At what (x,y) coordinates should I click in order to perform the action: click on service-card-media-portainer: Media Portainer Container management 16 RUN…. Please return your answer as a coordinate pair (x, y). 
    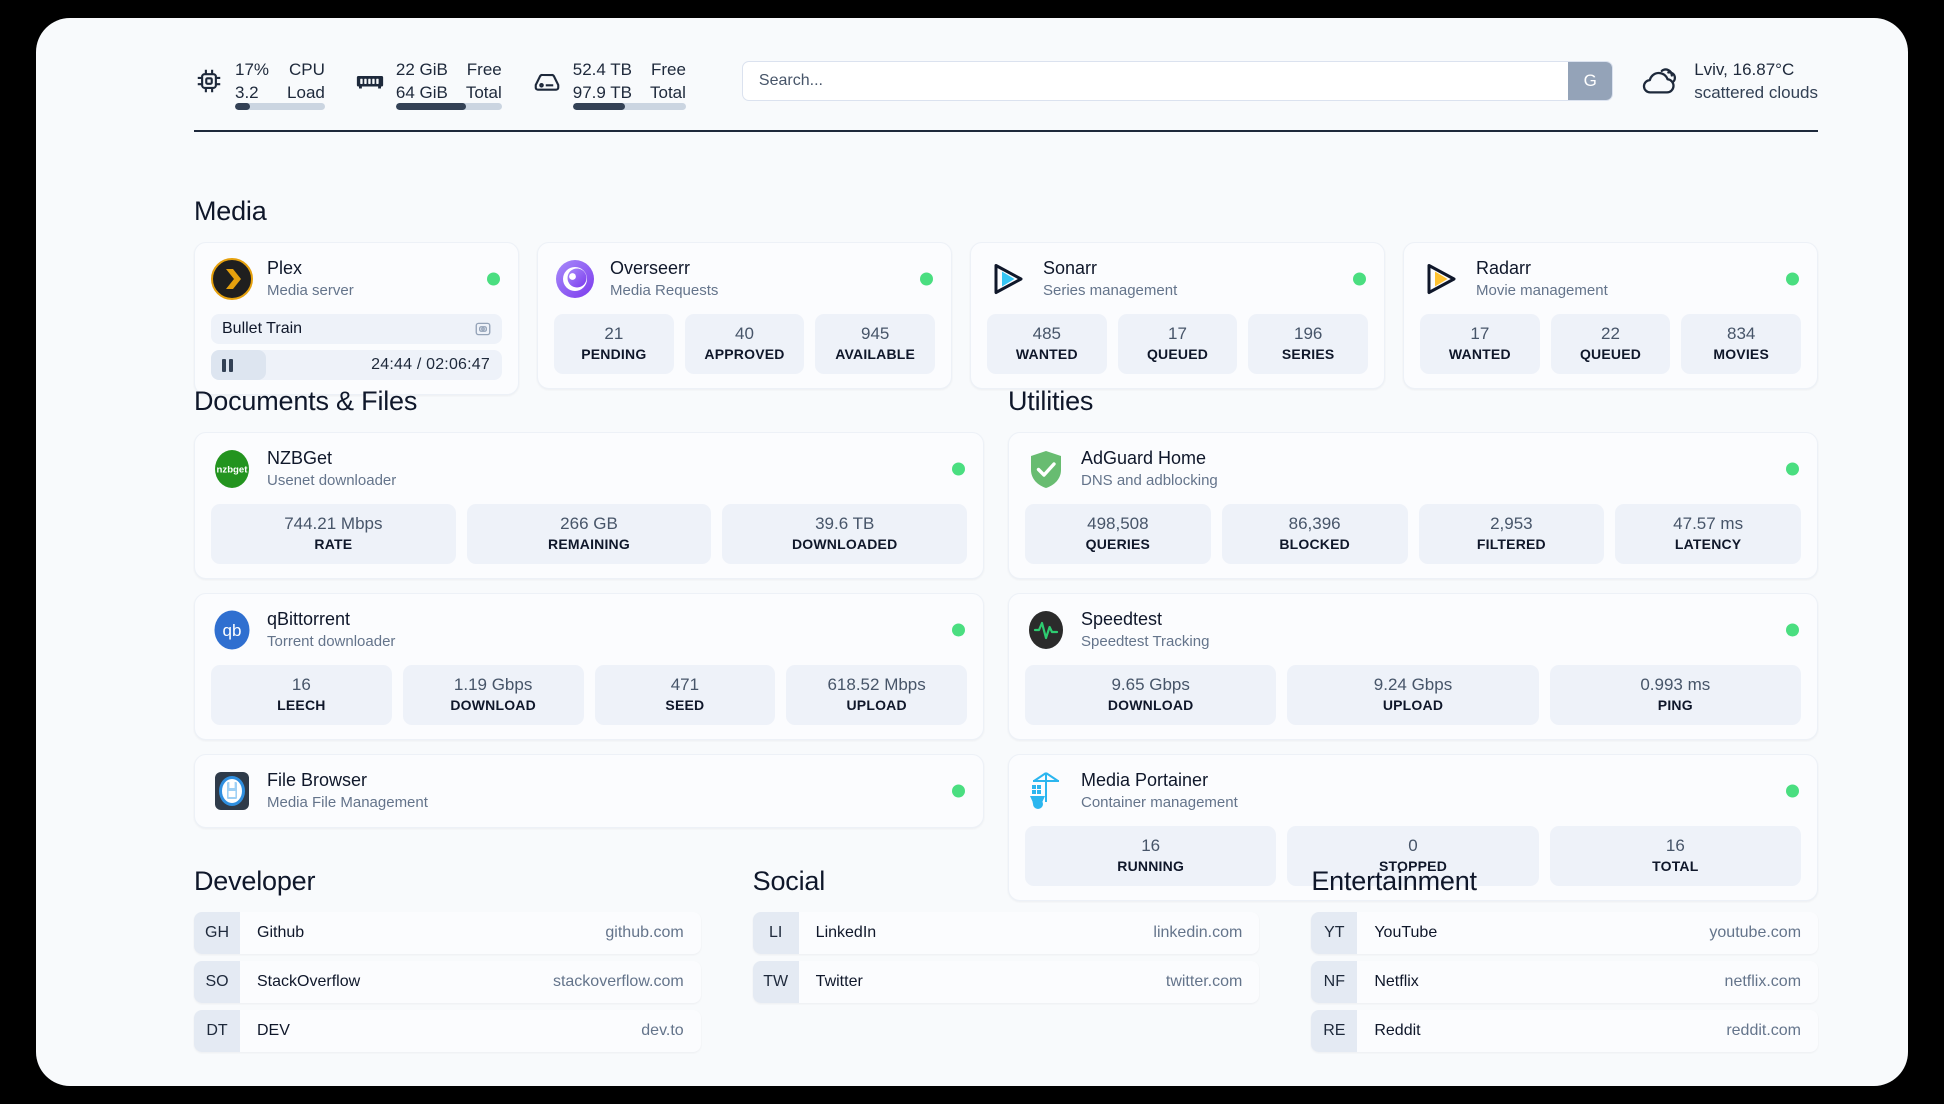
    Looking at the image, I should click on (1413, 827).